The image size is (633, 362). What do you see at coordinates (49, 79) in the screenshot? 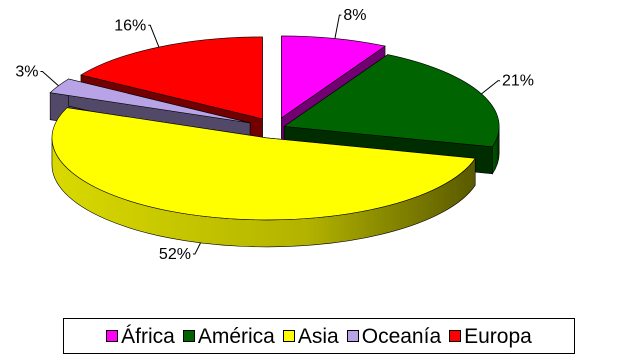
I see `leader-line-oceania` at bounding box center [49, 79].